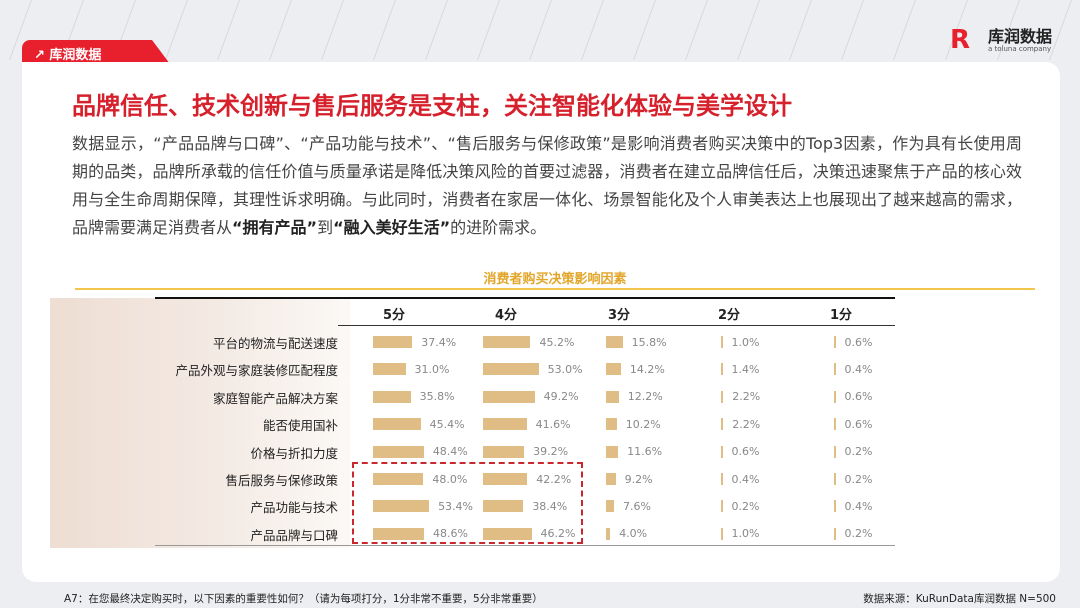 This screenshot has height=608, width=1080. I want to click on column-header: 2分, so click(729, 315).